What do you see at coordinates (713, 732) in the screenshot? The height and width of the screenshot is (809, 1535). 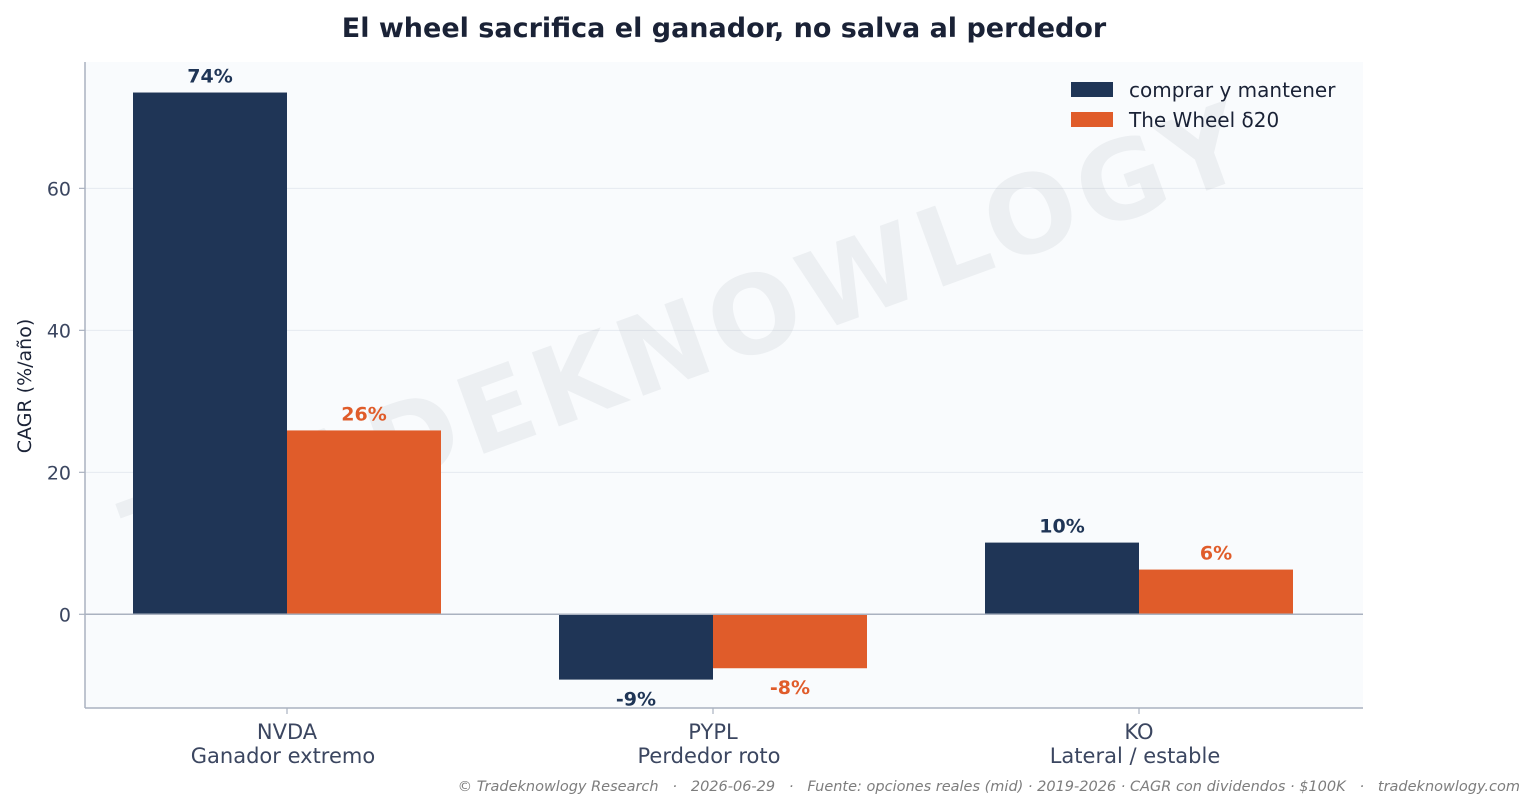 I see `x-tick-label: PYPL` at bounding box center [713, 732].